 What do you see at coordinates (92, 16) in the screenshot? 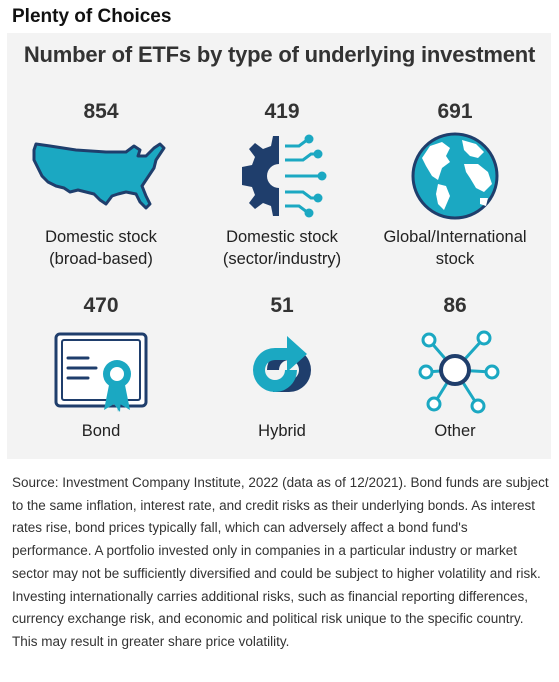
I see `section-heading: Plenty of Choices` at bounding box center [92, 16].